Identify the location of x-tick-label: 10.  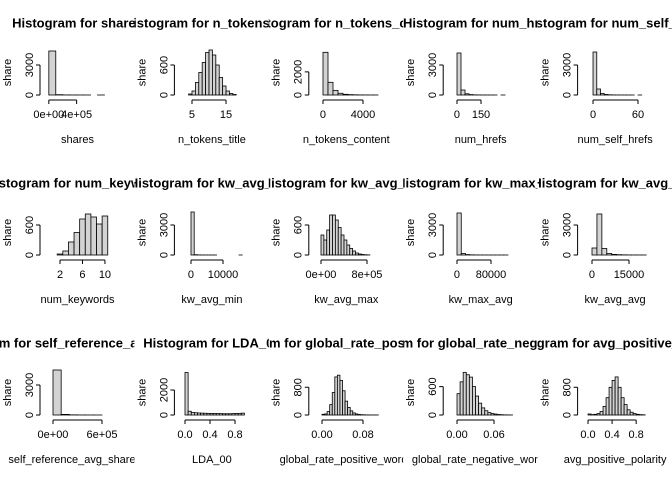
(105, 275).